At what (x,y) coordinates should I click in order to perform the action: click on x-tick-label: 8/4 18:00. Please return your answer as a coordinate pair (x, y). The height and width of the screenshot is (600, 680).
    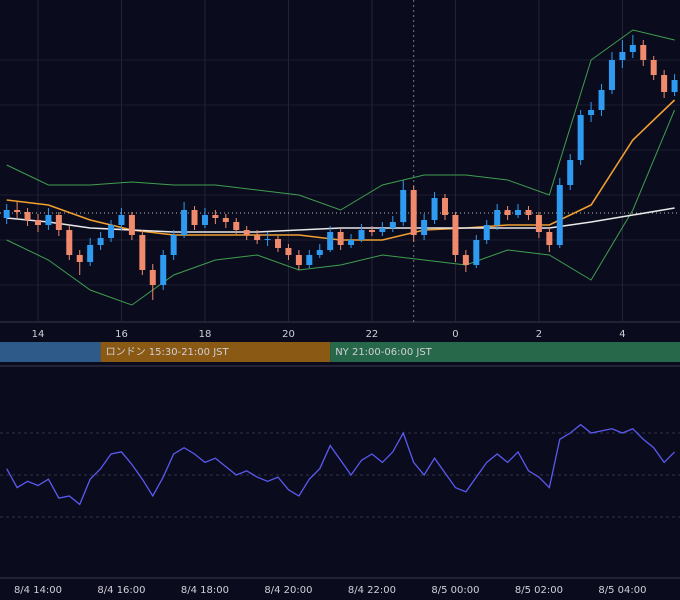
    Looking at the image, I should click on (205, 590).